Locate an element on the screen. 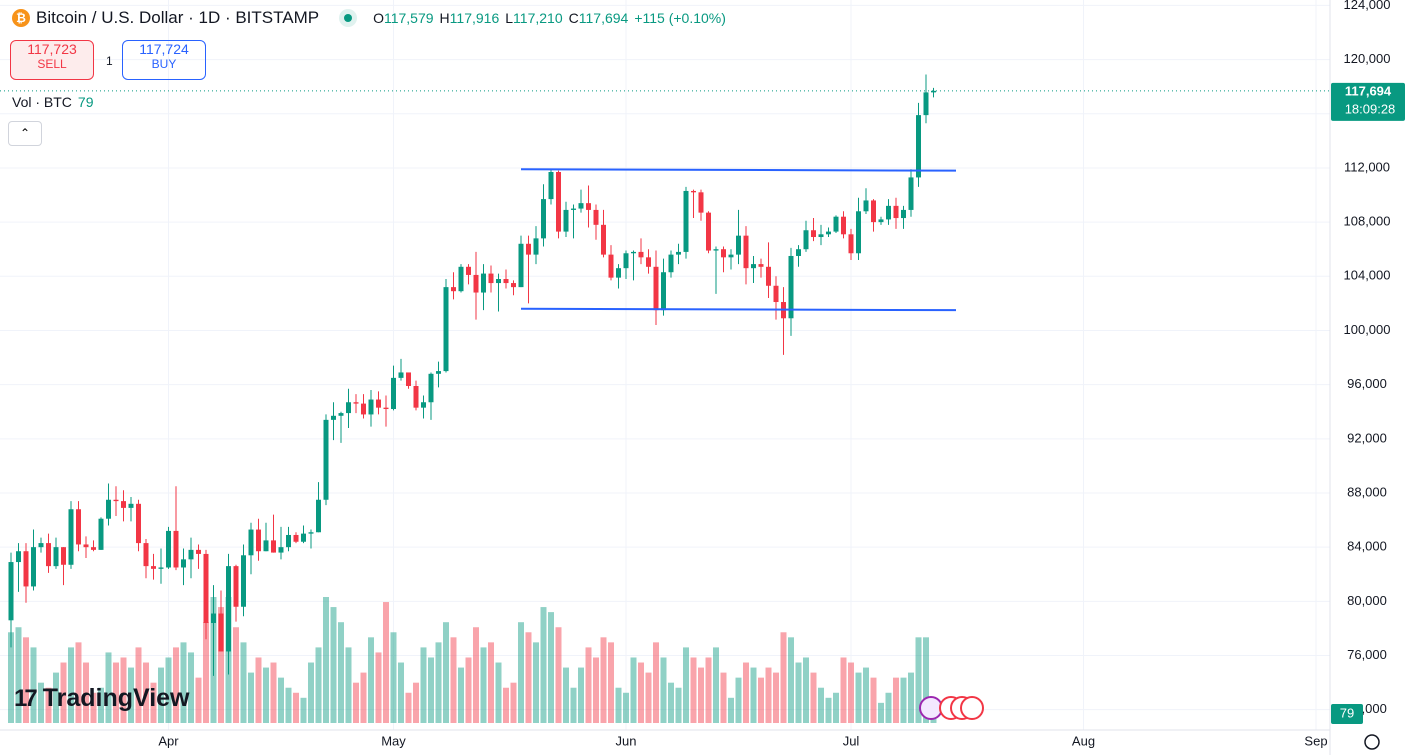  y-tick-label: 92,000 is located at coordinates (1367, 437).